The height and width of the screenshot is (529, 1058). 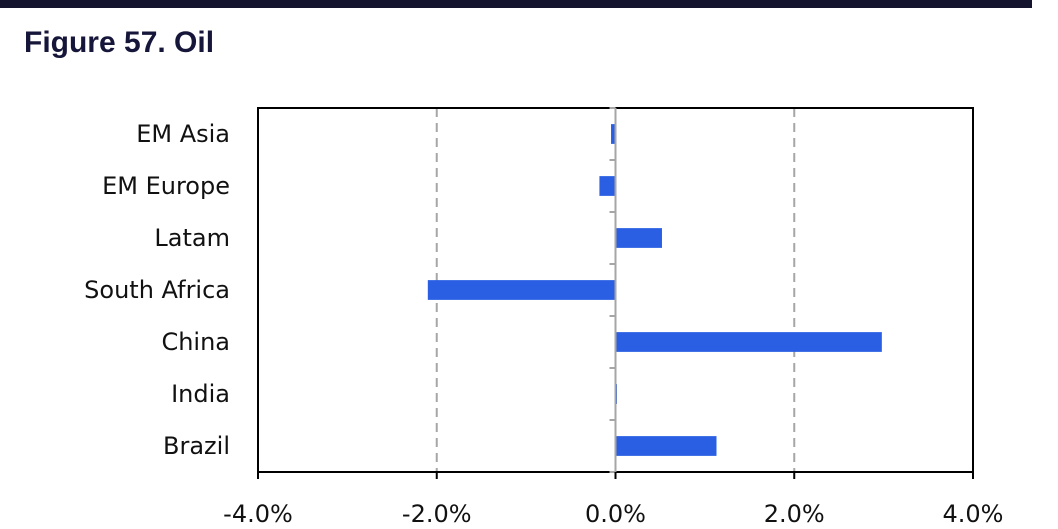 I want to click on category-label: China, so click(x=195, y=342).